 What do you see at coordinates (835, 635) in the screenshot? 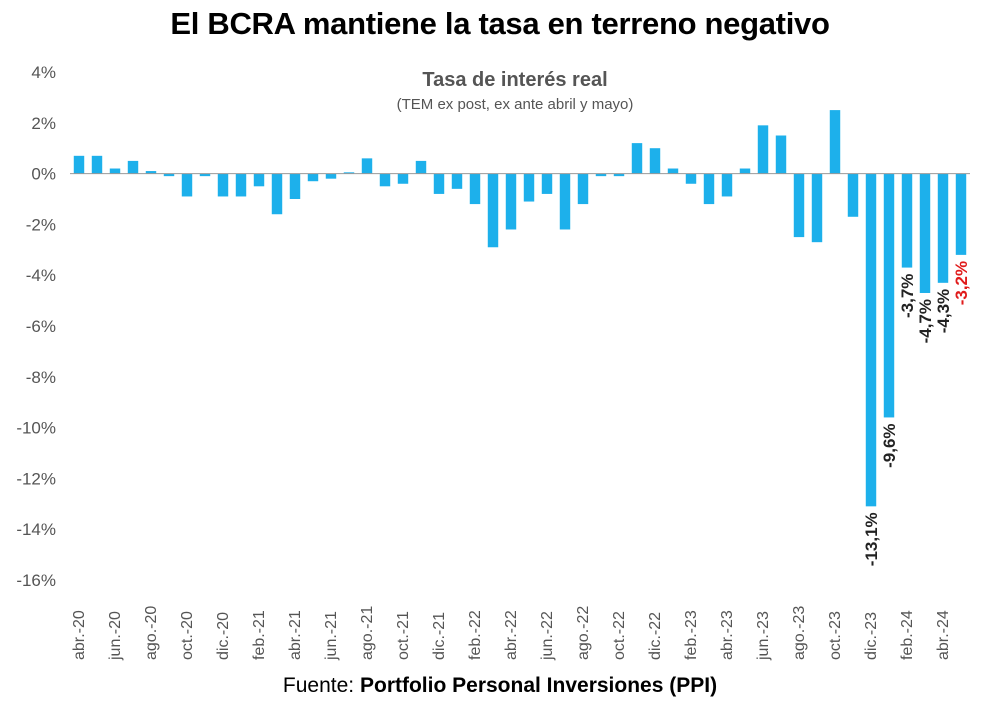
I see `x-tick-label: oct.-23` at bounding box center [835, 635].